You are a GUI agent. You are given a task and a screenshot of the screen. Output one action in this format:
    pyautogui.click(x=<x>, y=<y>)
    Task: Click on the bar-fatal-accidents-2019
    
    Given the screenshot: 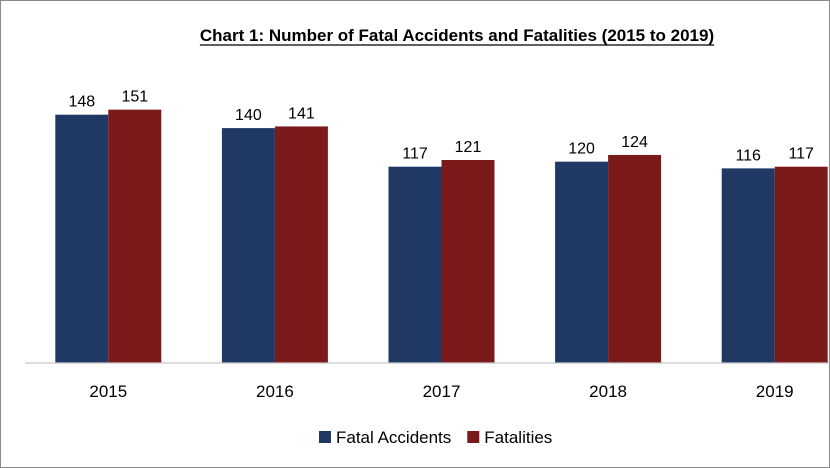 What is the action you would take?
    pyautogui.click(x=748, y=265)
    